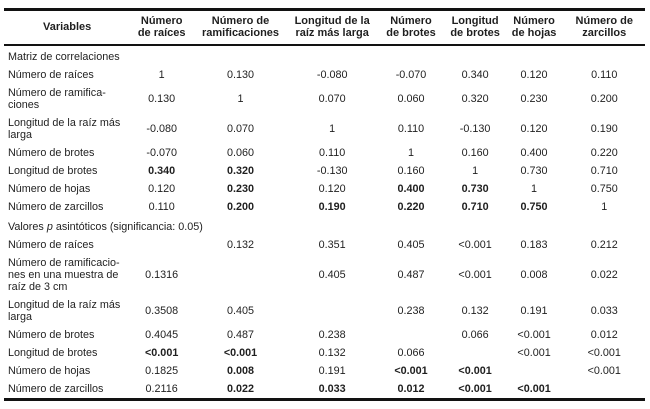  Describe the element at coordinates (604, 245) in the screenshot. I see `value-cell: 0.212` at that location.